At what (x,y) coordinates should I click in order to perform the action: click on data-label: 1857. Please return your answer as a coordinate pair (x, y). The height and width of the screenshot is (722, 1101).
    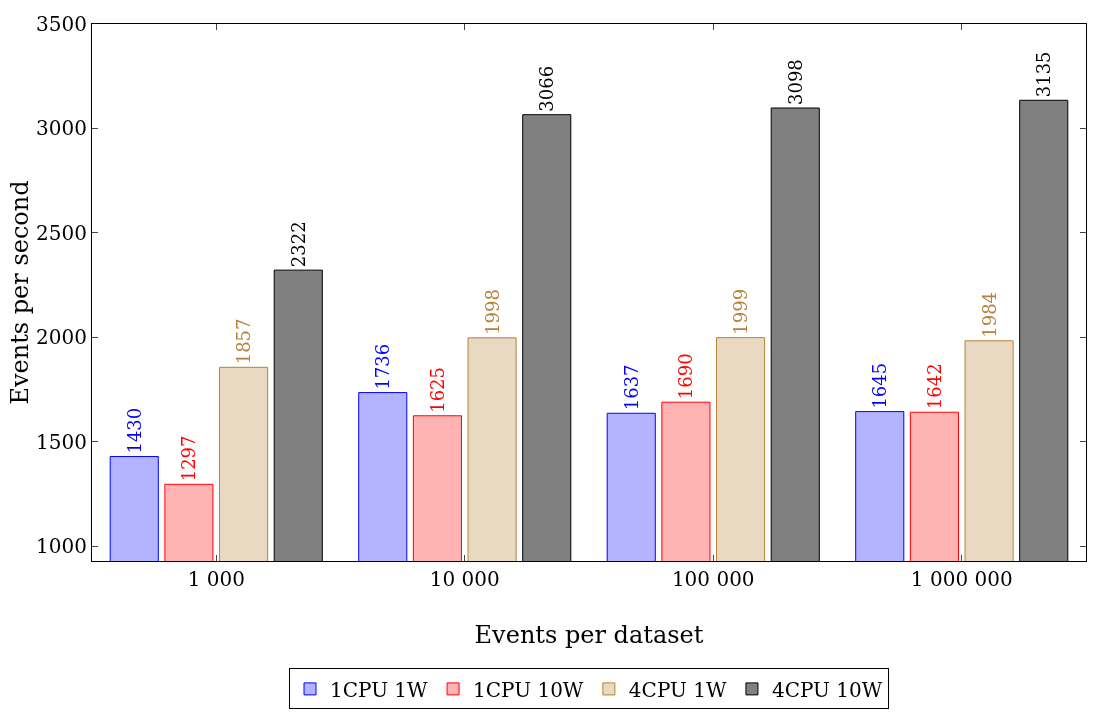
    Looking at the image, I should click on (244, 341).